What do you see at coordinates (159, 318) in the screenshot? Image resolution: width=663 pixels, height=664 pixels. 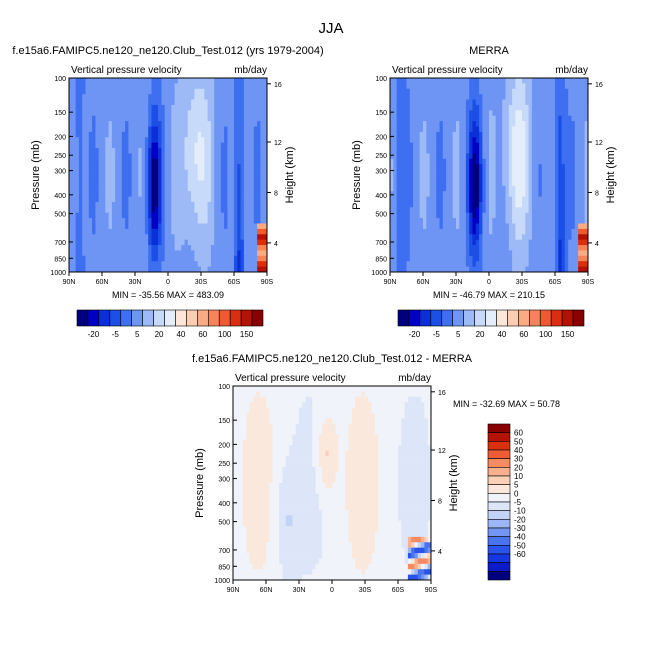 I see `colorbar-swatch` at bounding box center [159, 318].